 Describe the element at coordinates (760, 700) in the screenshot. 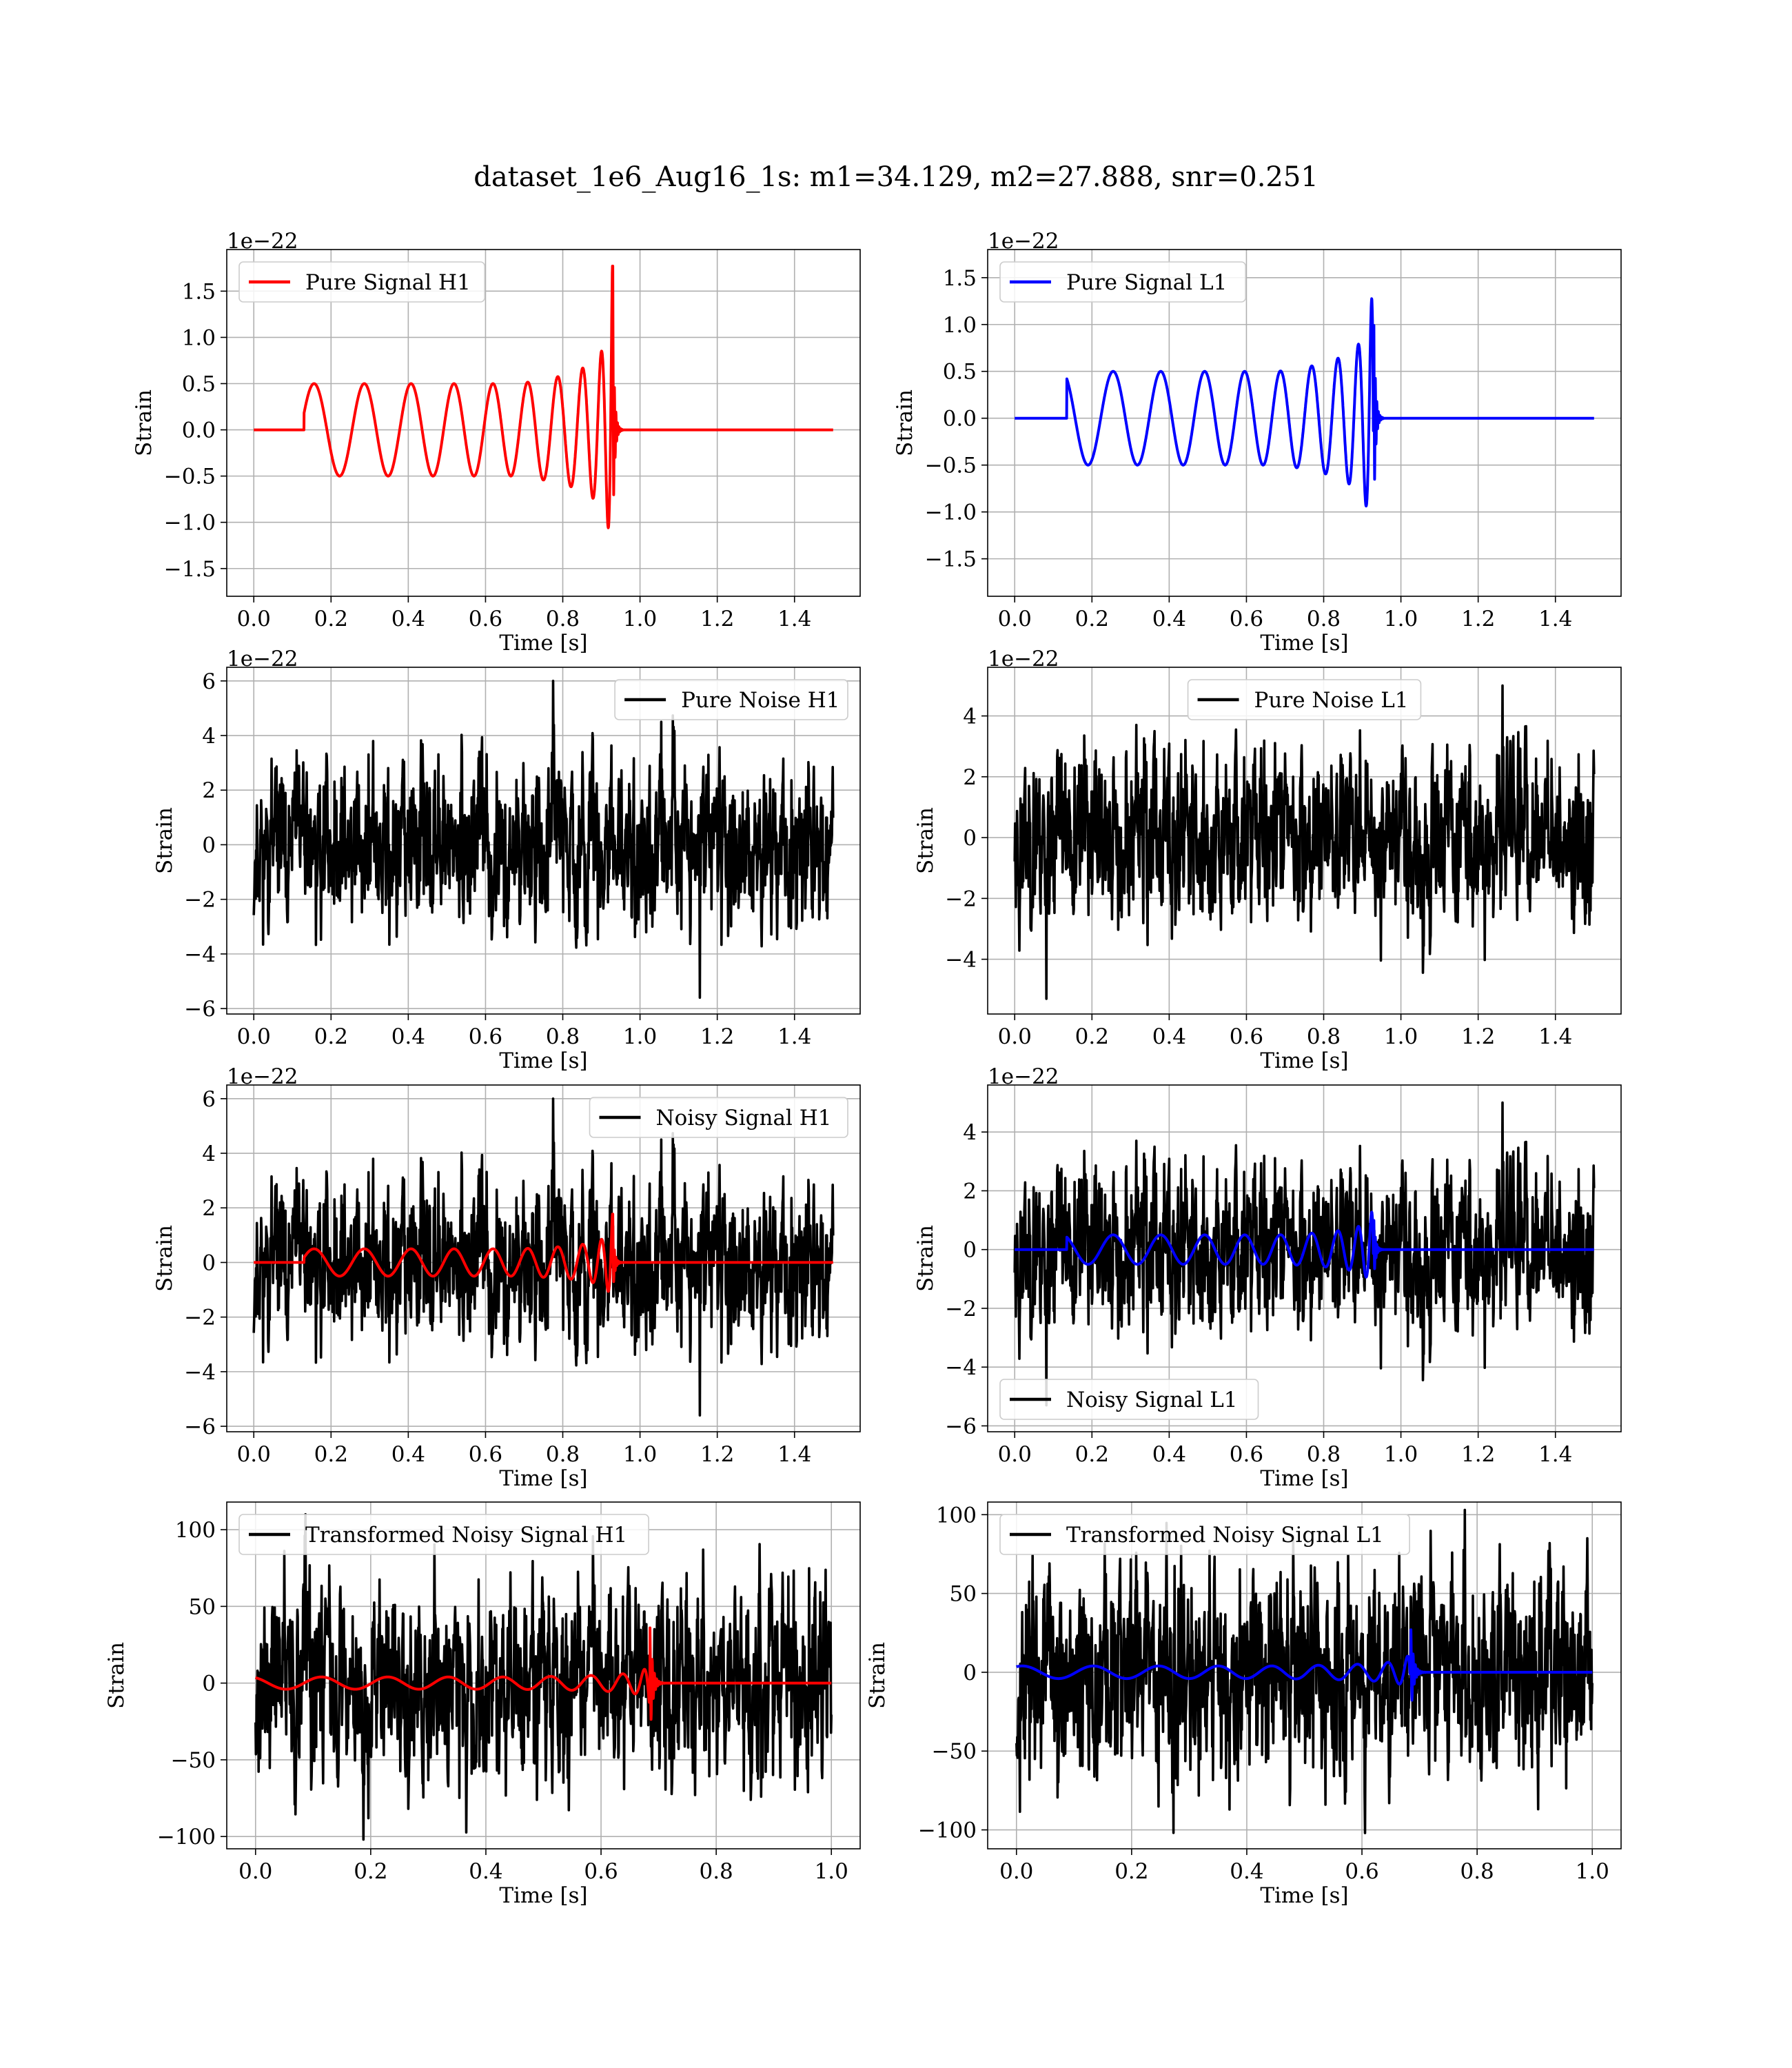

I see `legend-label: Pure Noise H1` at that location.